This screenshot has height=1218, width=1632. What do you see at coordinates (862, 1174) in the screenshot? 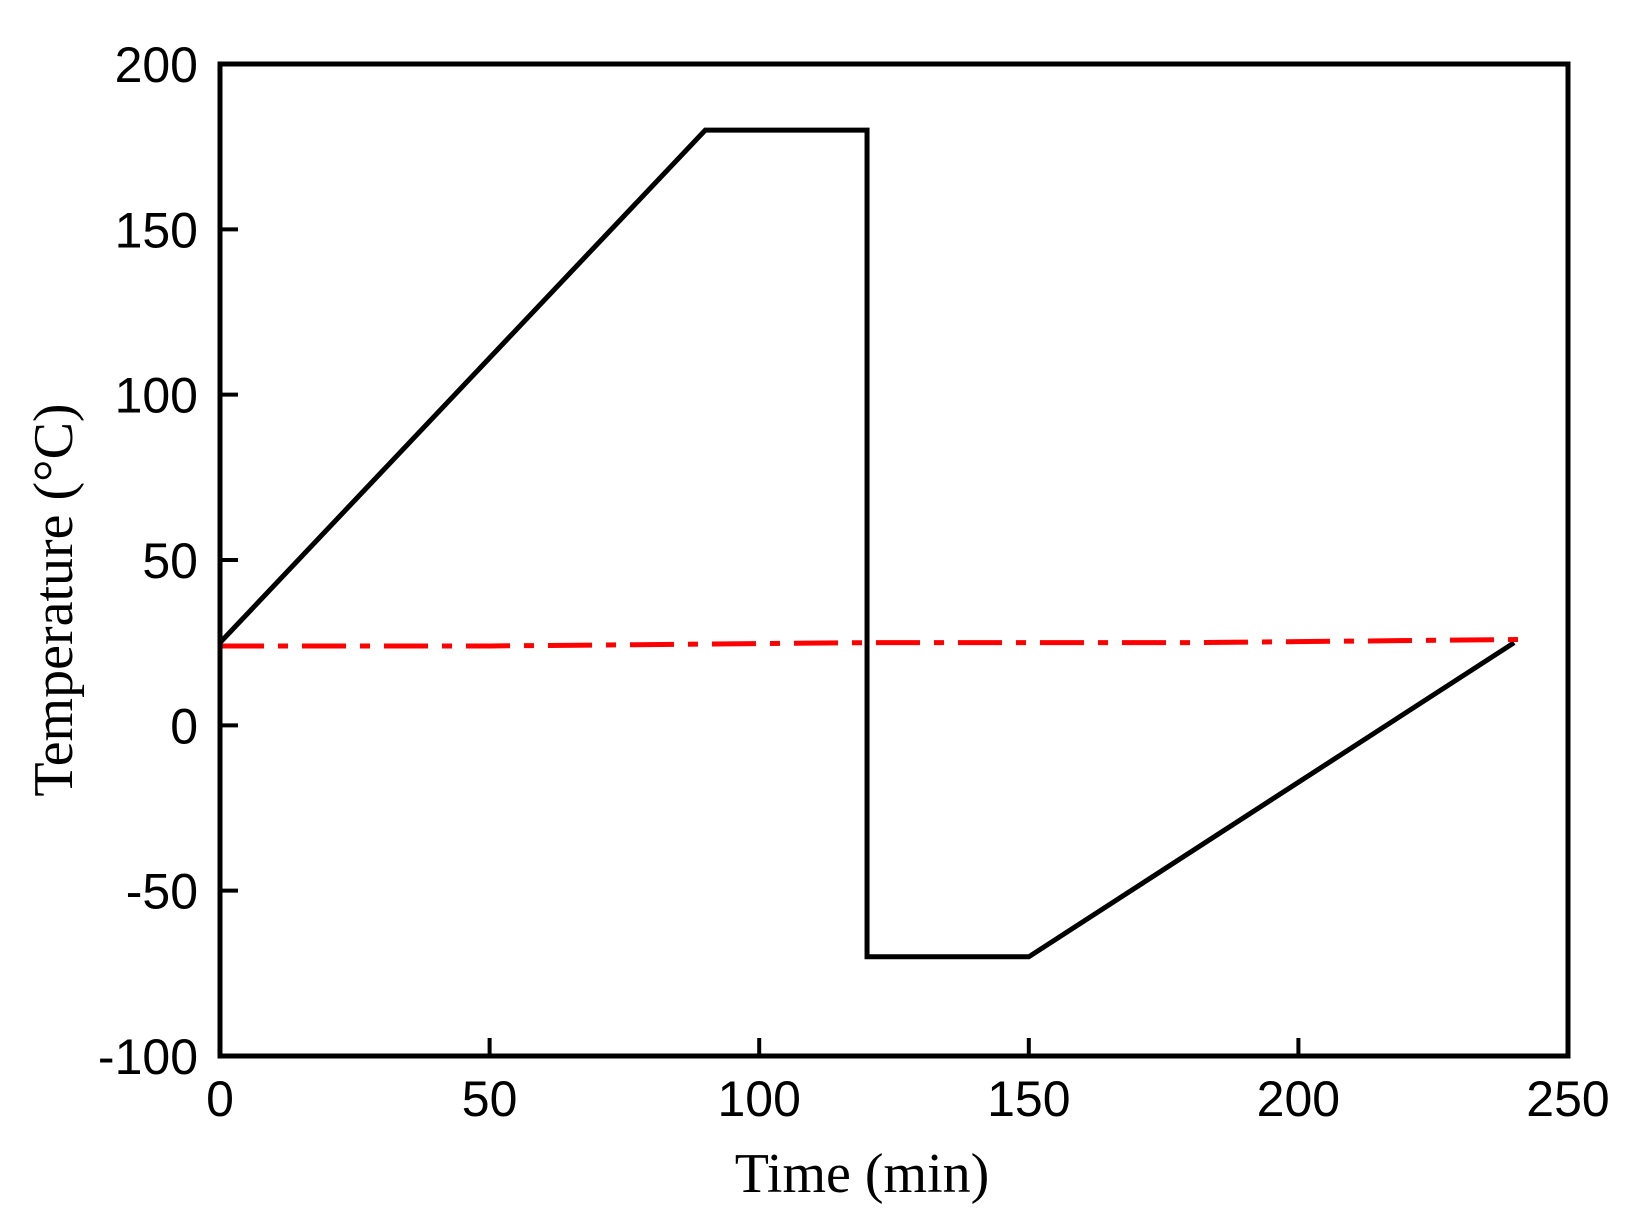
I see `x-axis-title: Time (min)` at bounding box center [862, 1174].